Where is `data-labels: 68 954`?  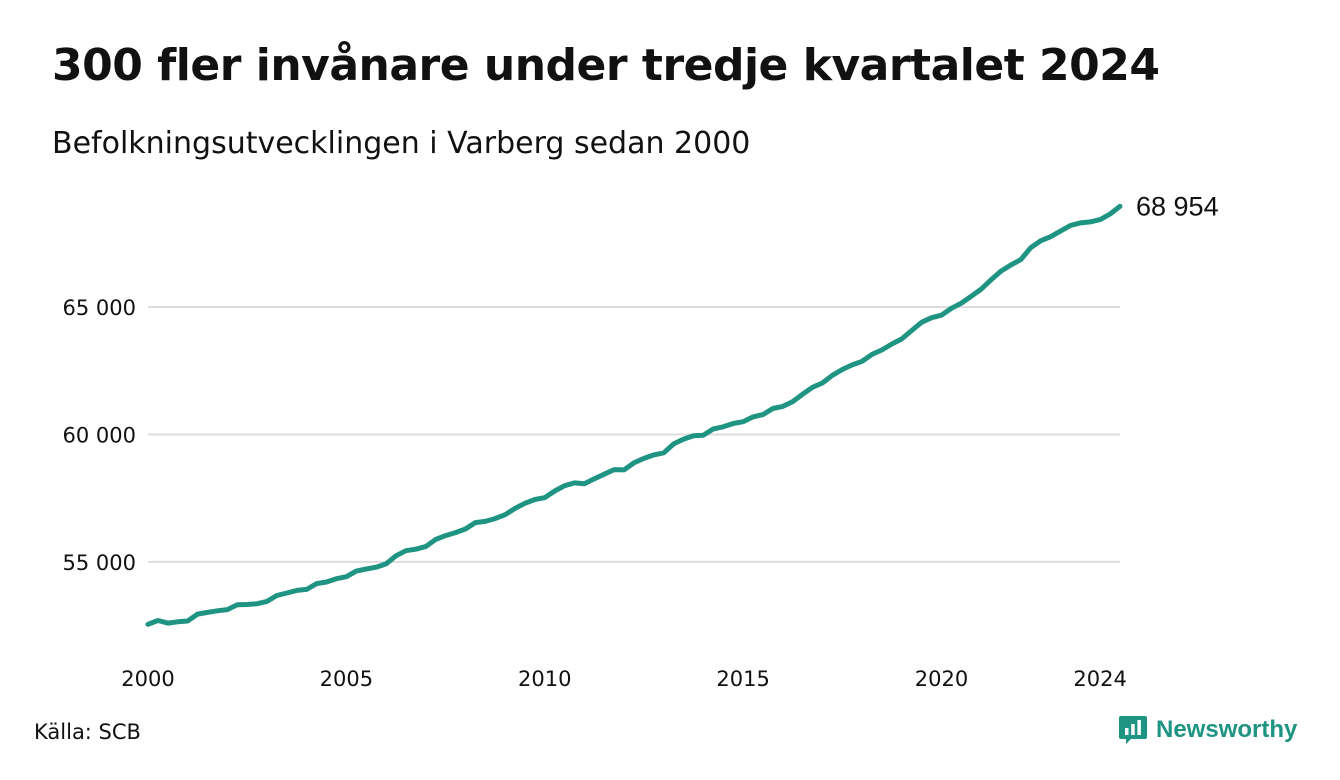 data-labels: 68 954 is located at coordinates (1177, 206).